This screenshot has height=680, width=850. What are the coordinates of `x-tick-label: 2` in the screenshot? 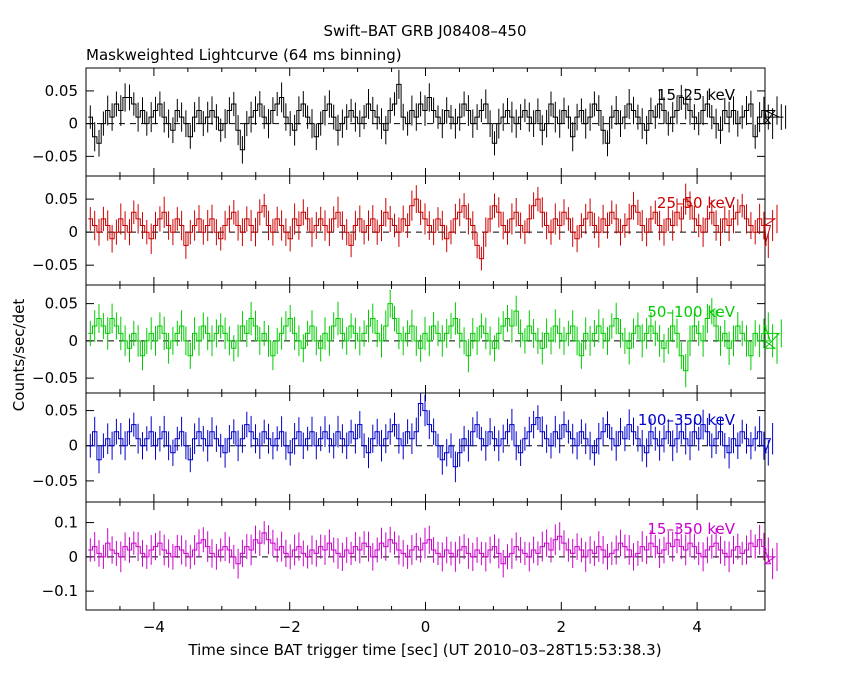 It's located at (562, 627).